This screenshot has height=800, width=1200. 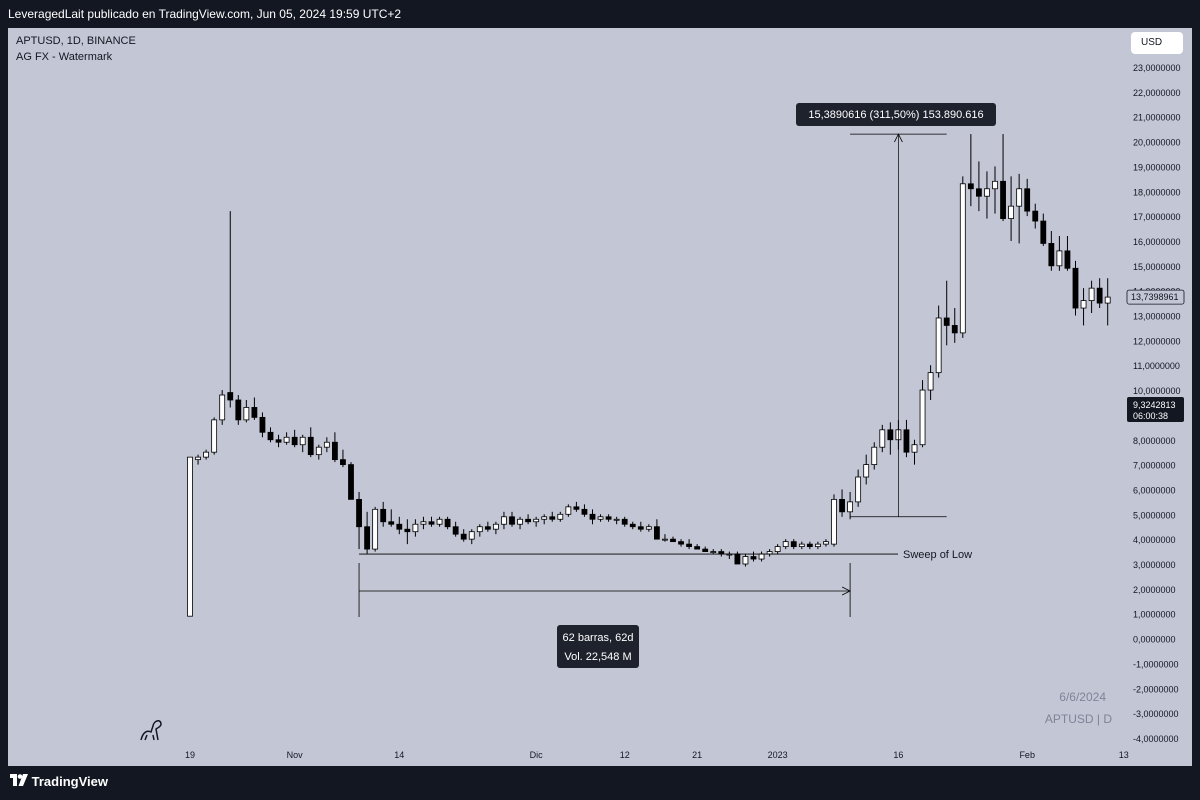 I want to click on y-tick-label: 2,0000000, so click(x=1154, y=590).